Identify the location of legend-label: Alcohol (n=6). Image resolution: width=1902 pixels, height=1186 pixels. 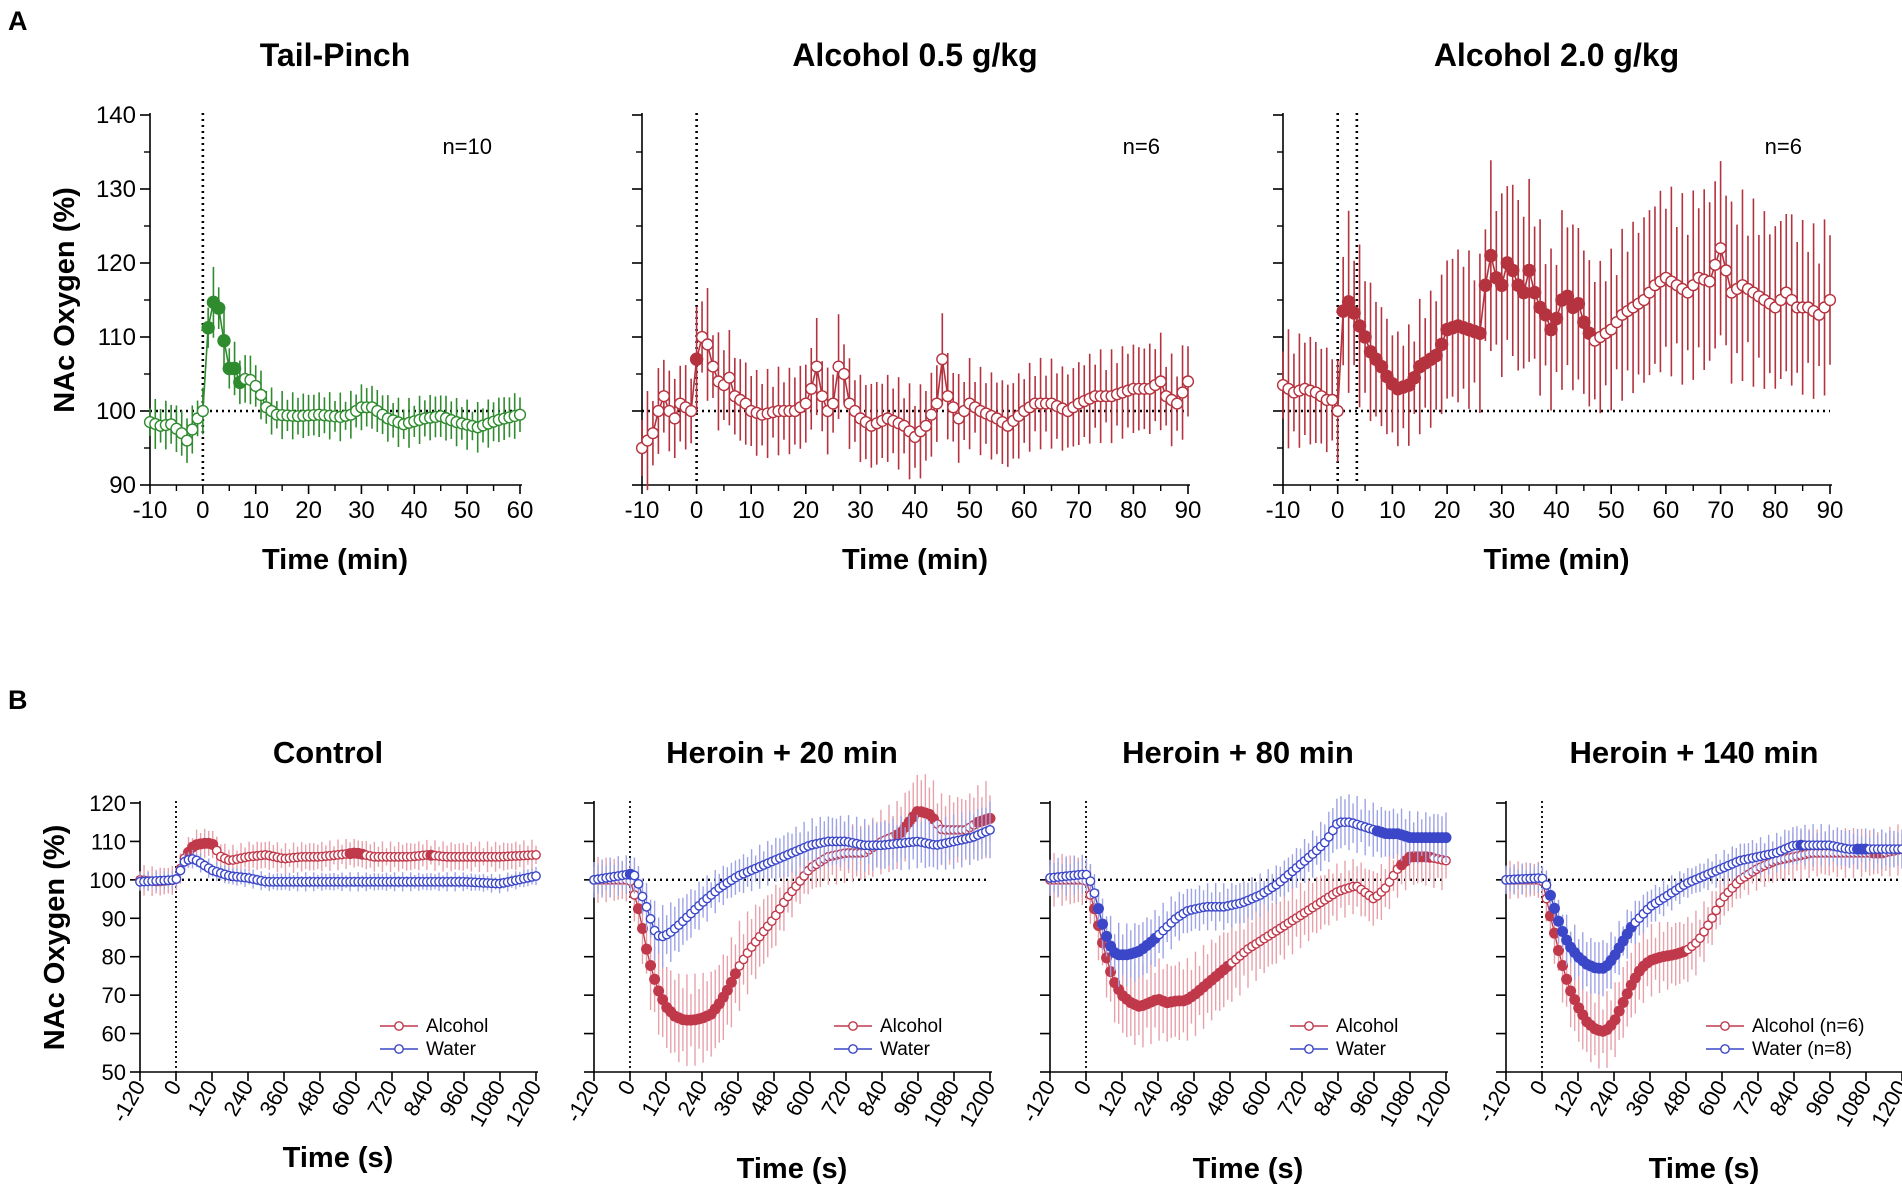
(1808, 1026).